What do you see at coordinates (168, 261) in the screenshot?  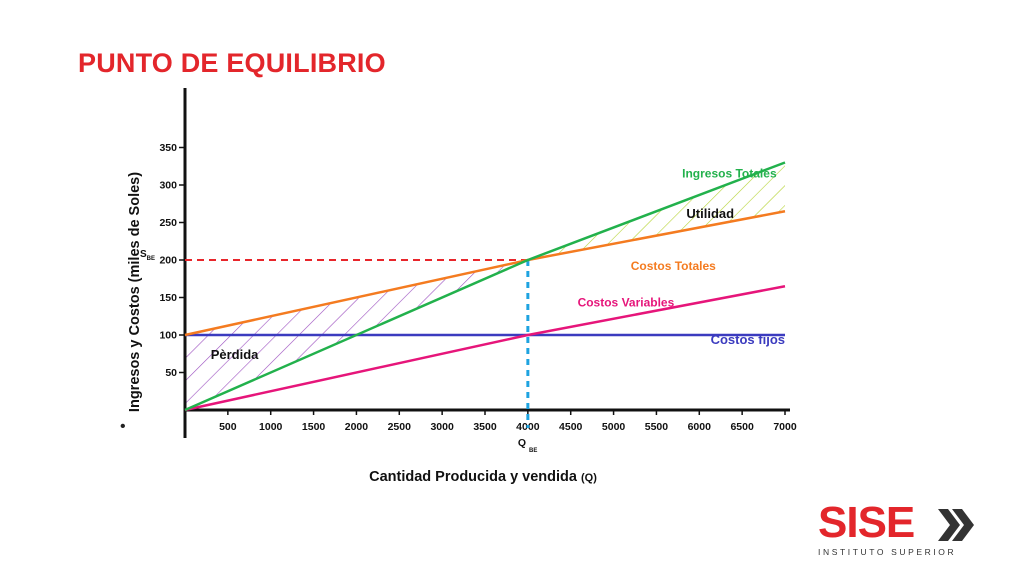 I see `y-tick-label: 200` at bounding box center [168, 261].